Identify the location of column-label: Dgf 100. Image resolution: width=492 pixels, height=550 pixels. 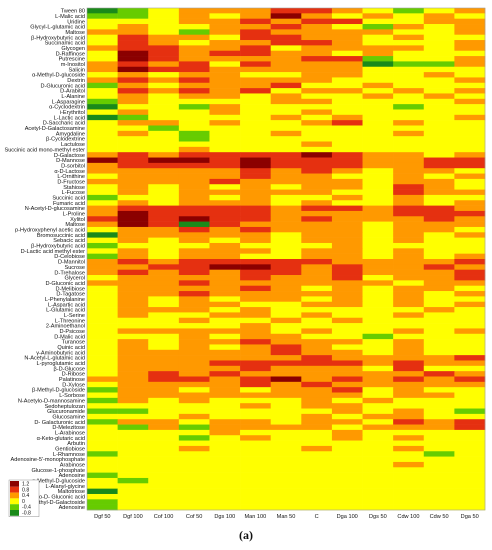
(133, 517).